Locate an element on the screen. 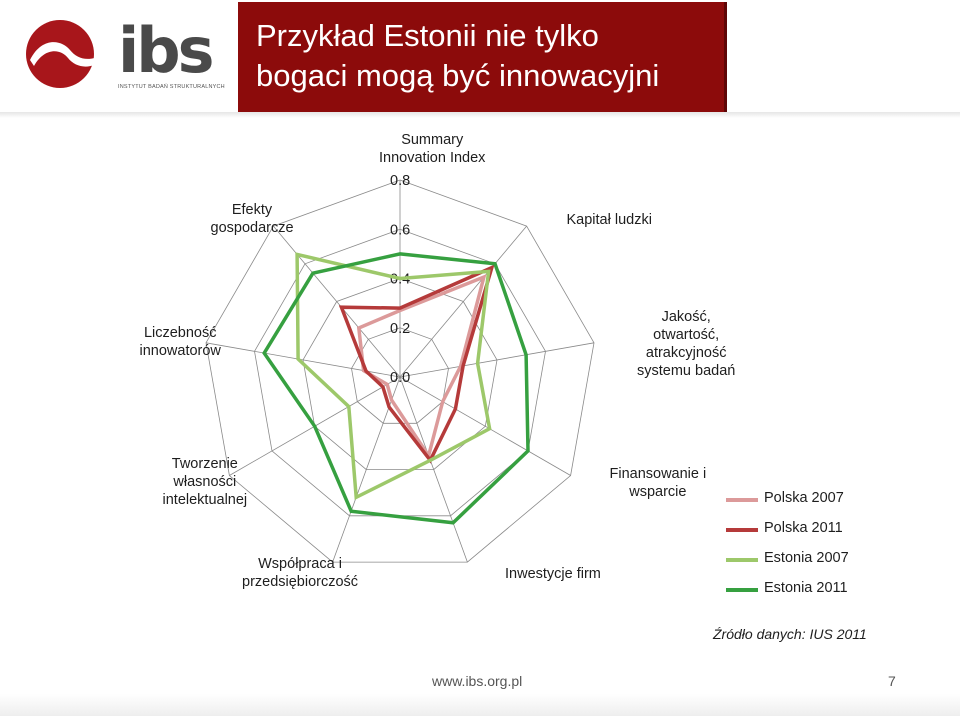 The image size is (960, 716). page-number: 7 is located at coordinates (892, 681).